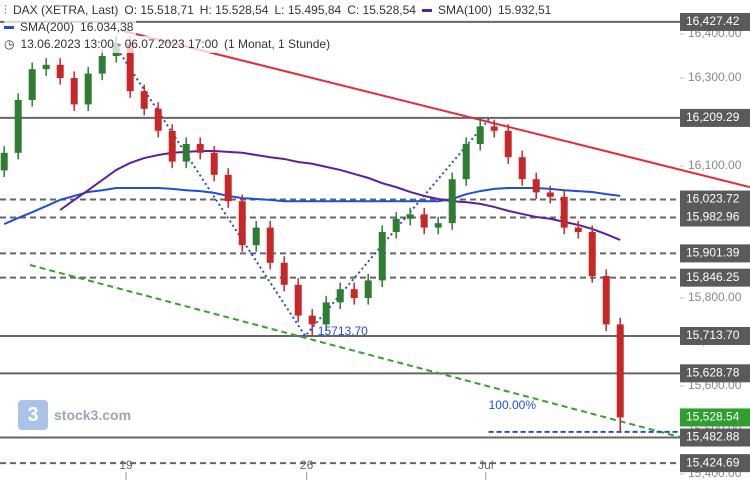 This screenshot has height=480, width=750. I want to click on y-tick-label: 16,300.00, so click(715, 77).